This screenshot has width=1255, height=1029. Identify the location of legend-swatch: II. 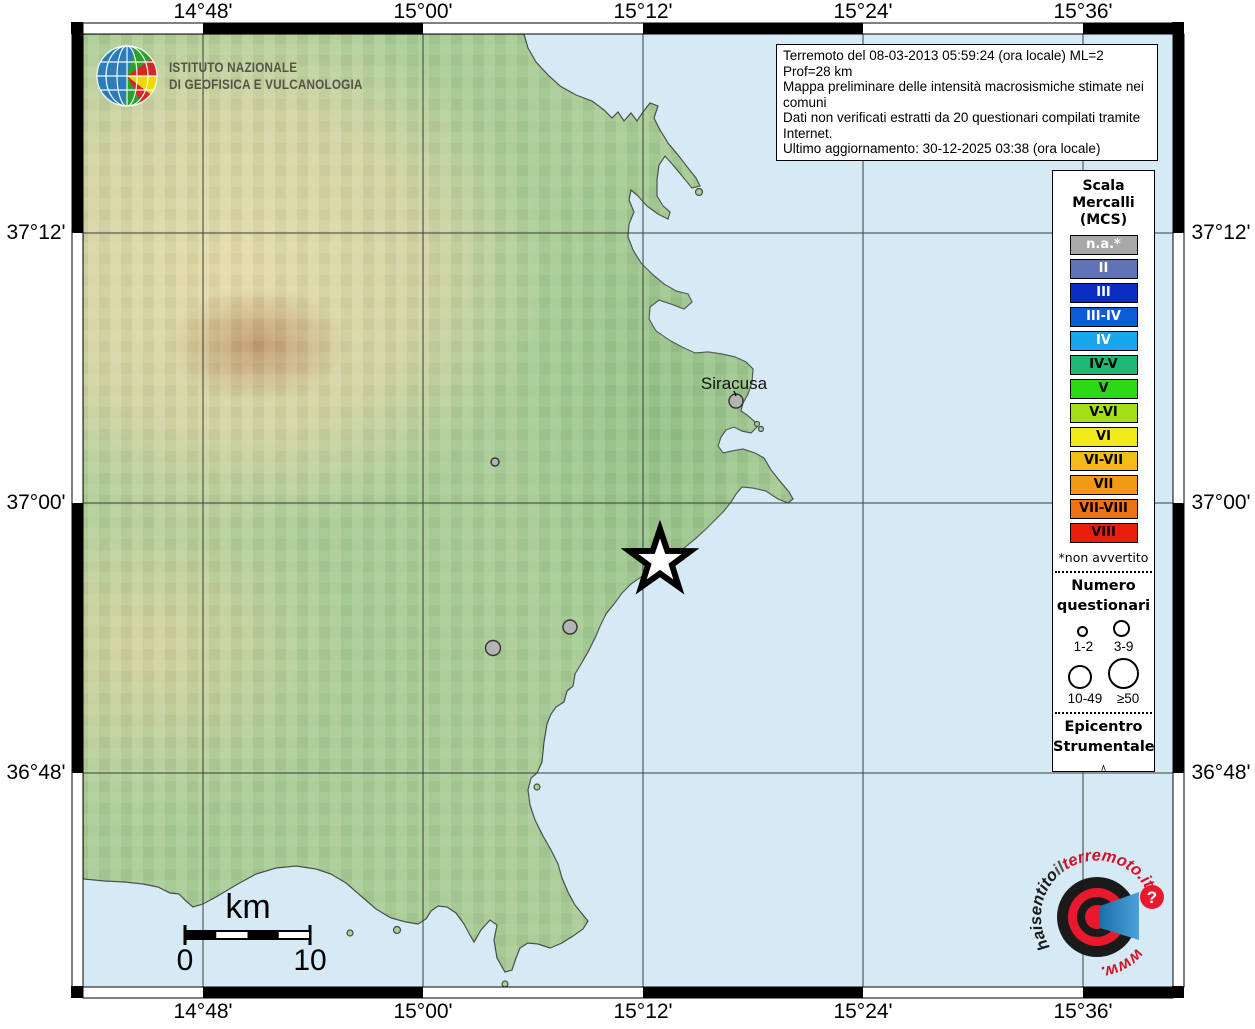
(1103, 269).